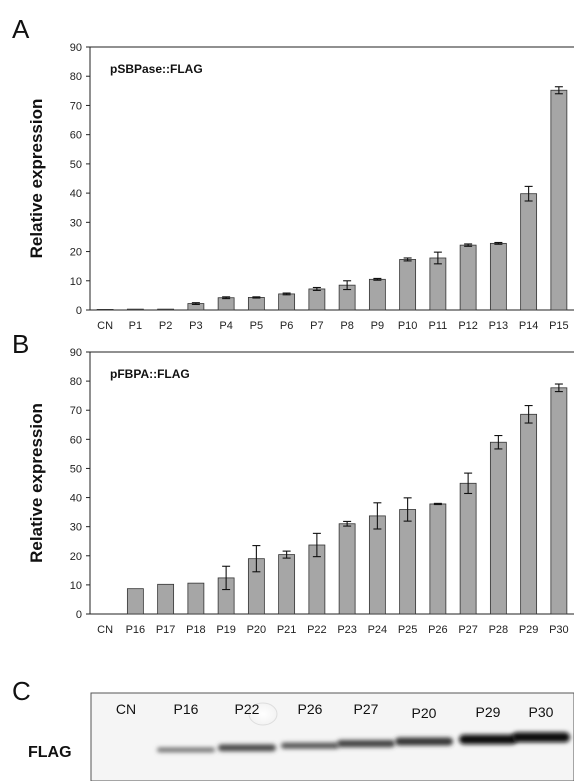 This screenshot has width=574, height=781. I want to click on x-tick-label: P18, so click(196, 630).